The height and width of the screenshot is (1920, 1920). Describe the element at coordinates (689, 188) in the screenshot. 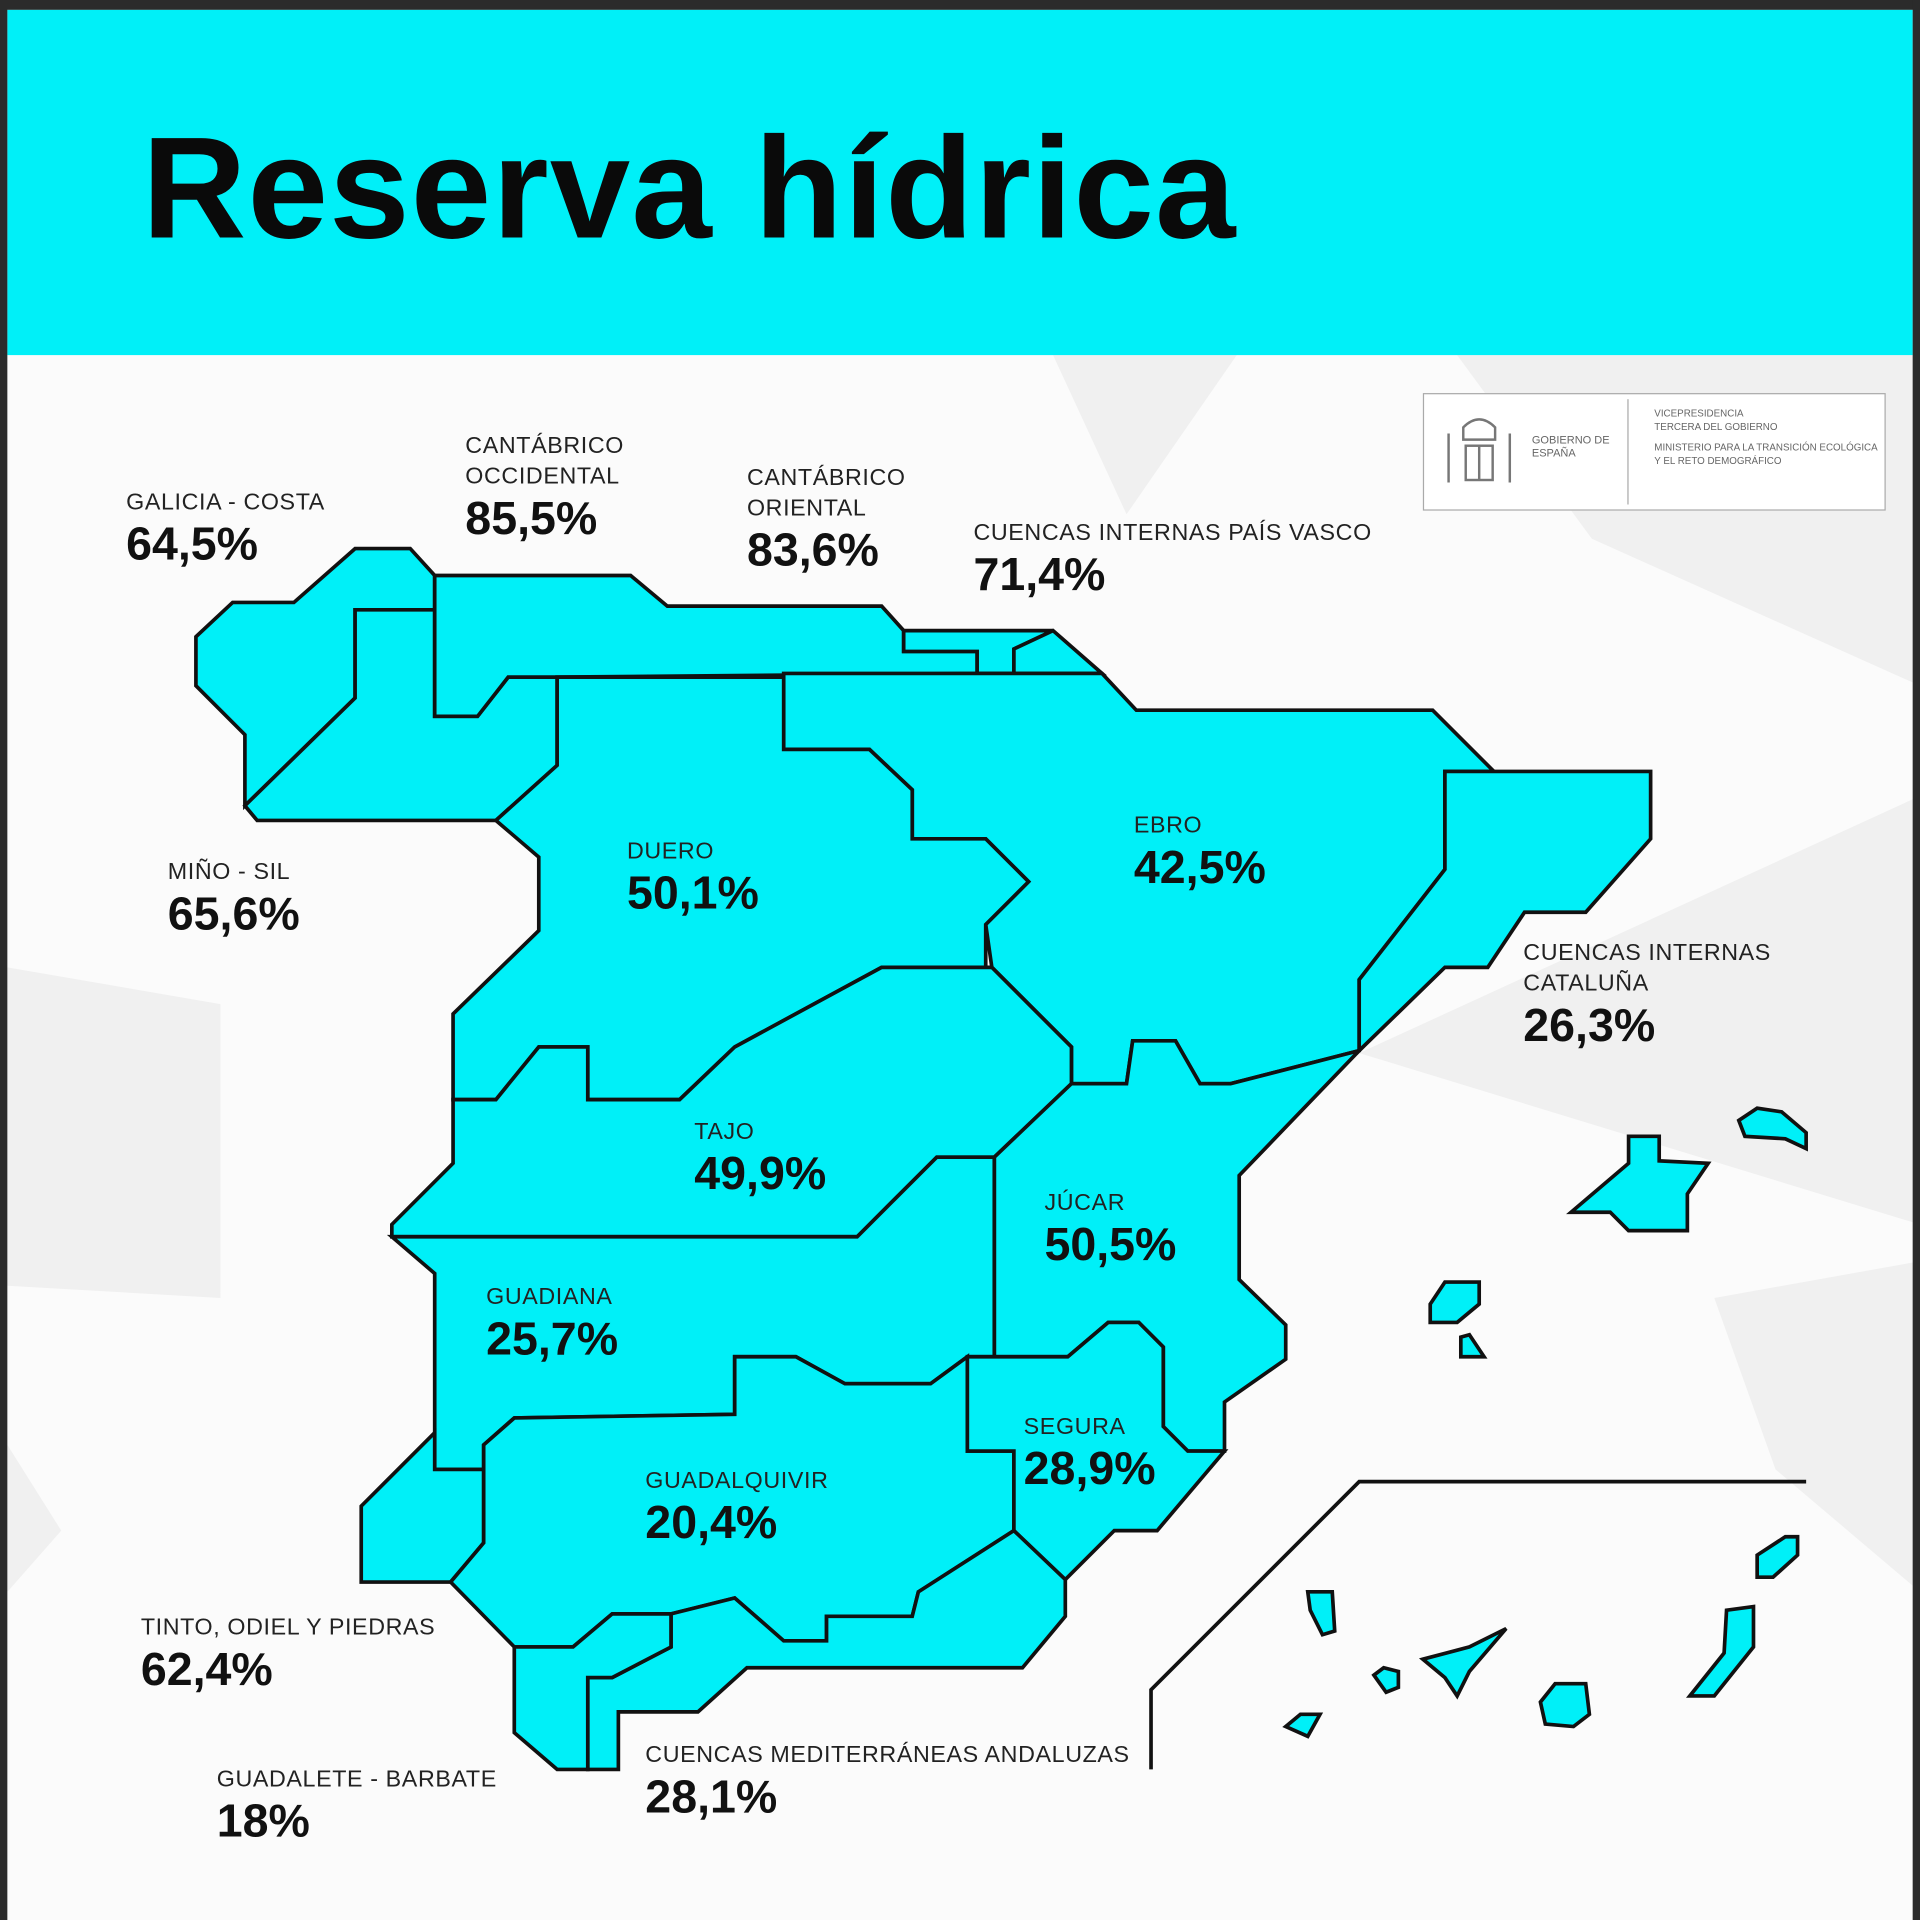

I see `page-title: Reserva hídrica` at that location.